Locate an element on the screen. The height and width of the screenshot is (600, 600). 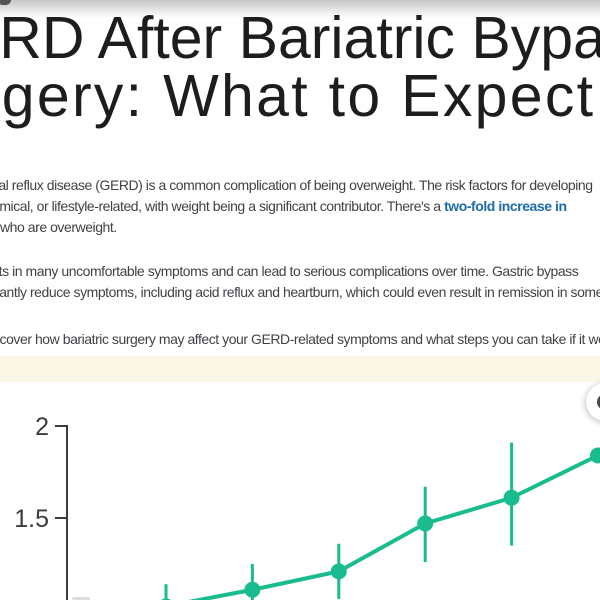
action-dot-icon is located at coordinates (598, 402).